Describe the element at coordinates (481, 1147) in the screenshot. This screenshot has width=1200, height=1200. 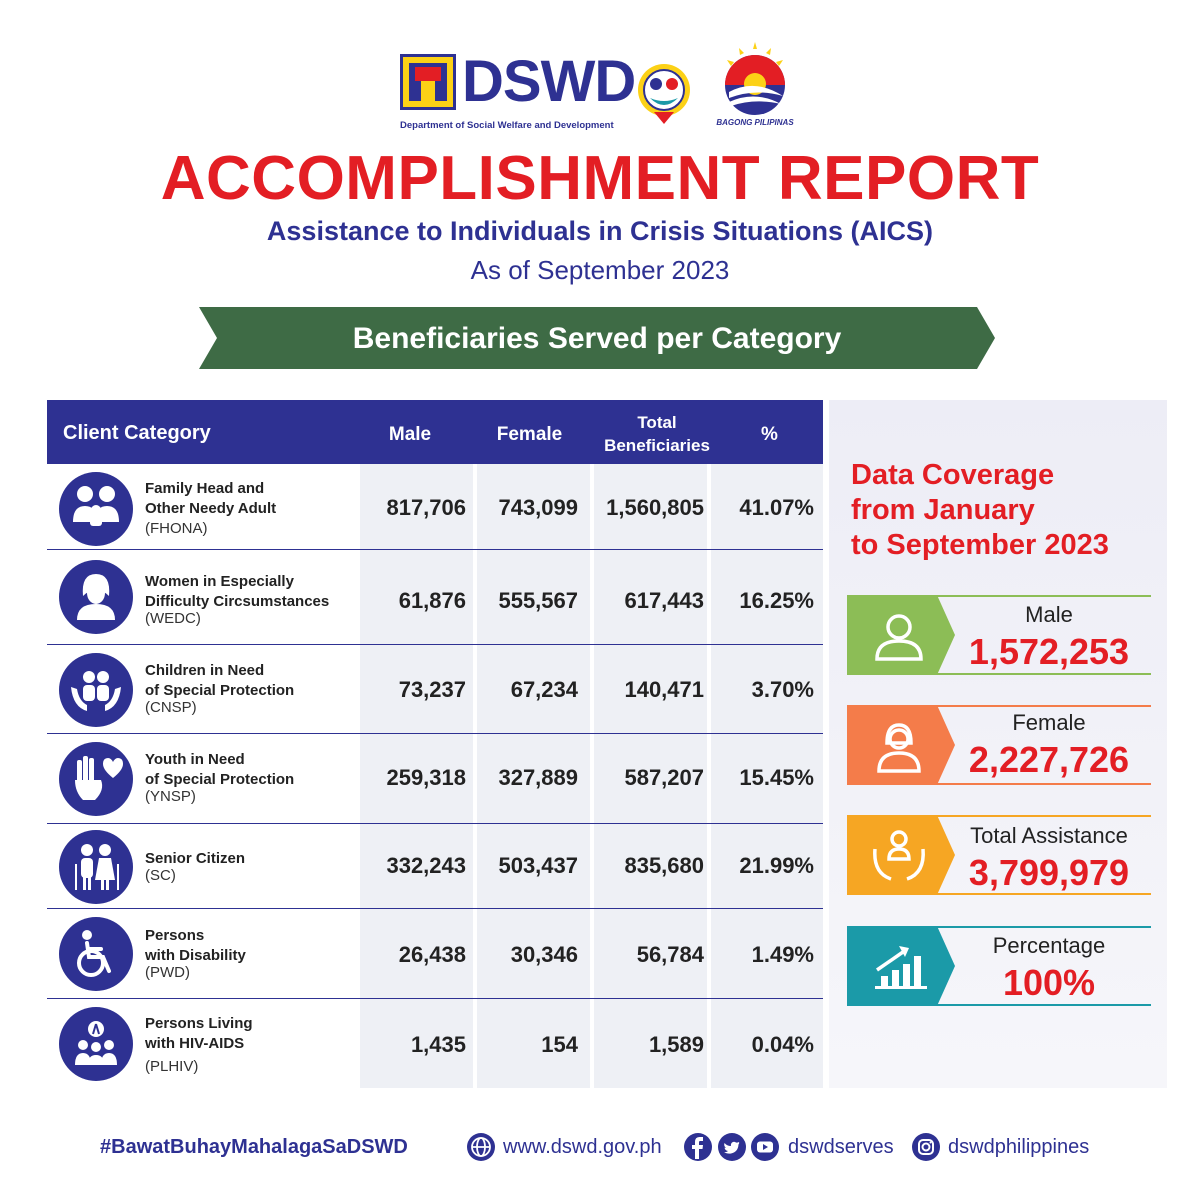
I see `globe-icon` at that location.